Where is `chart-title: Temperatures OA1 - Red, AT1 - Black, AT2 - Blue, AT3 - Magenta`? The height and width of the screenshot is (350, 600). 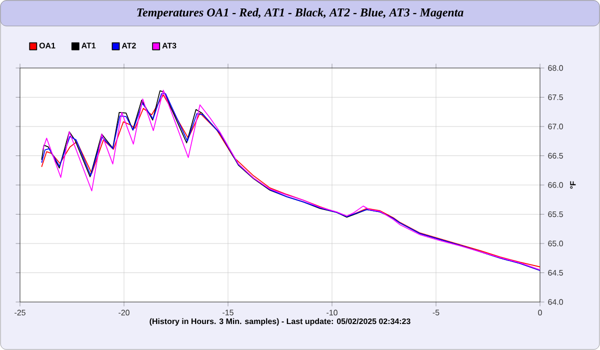
chart-title: Temperatures OA1 - Red, AT1 - Black, AT2 - Blue, AT3 - Magenta is located at coordinates (300, 13).